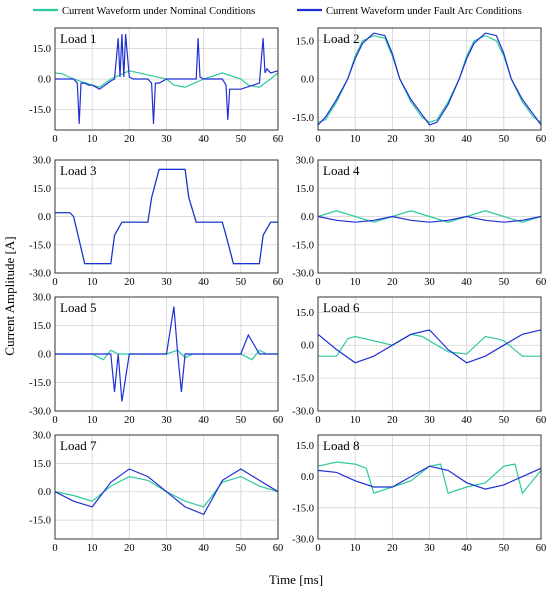 Image resolution: width=550 pixels, height=591 pixels. I want to click on panel-5: 0 10 20 30 40 50 60 -30.0 -15.0 0.0 15.0 30.0 Load 5, so click(156, 360).